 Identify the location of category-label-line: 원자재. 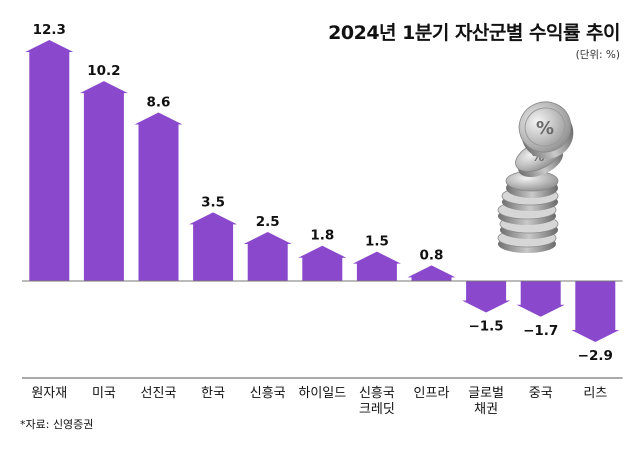
(49, 393).